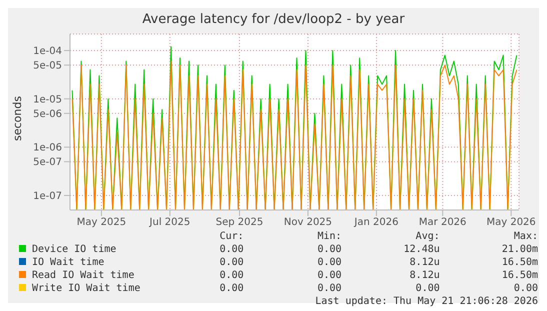 Image resolution: width=547 pixels, height=311 pixels. I want to click on text: Avg:, so click(427, 236).